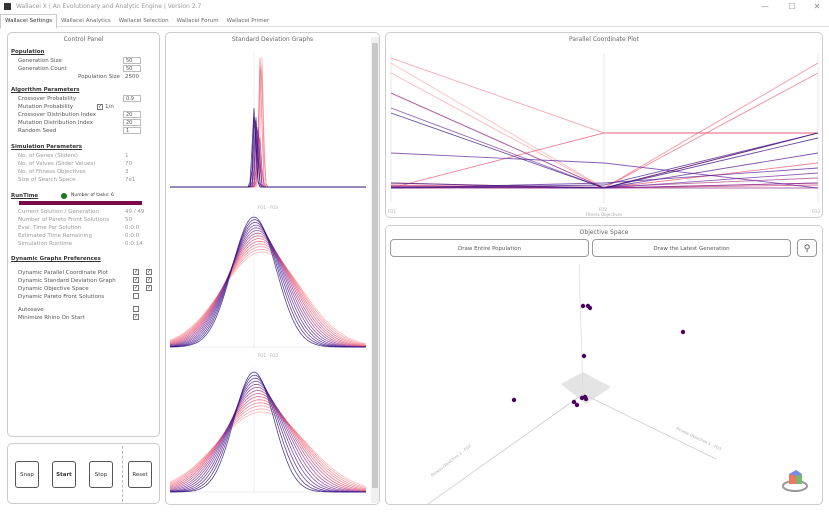  I want to click on genes-label: No. of Genes (Sliders), so click(48, 156).